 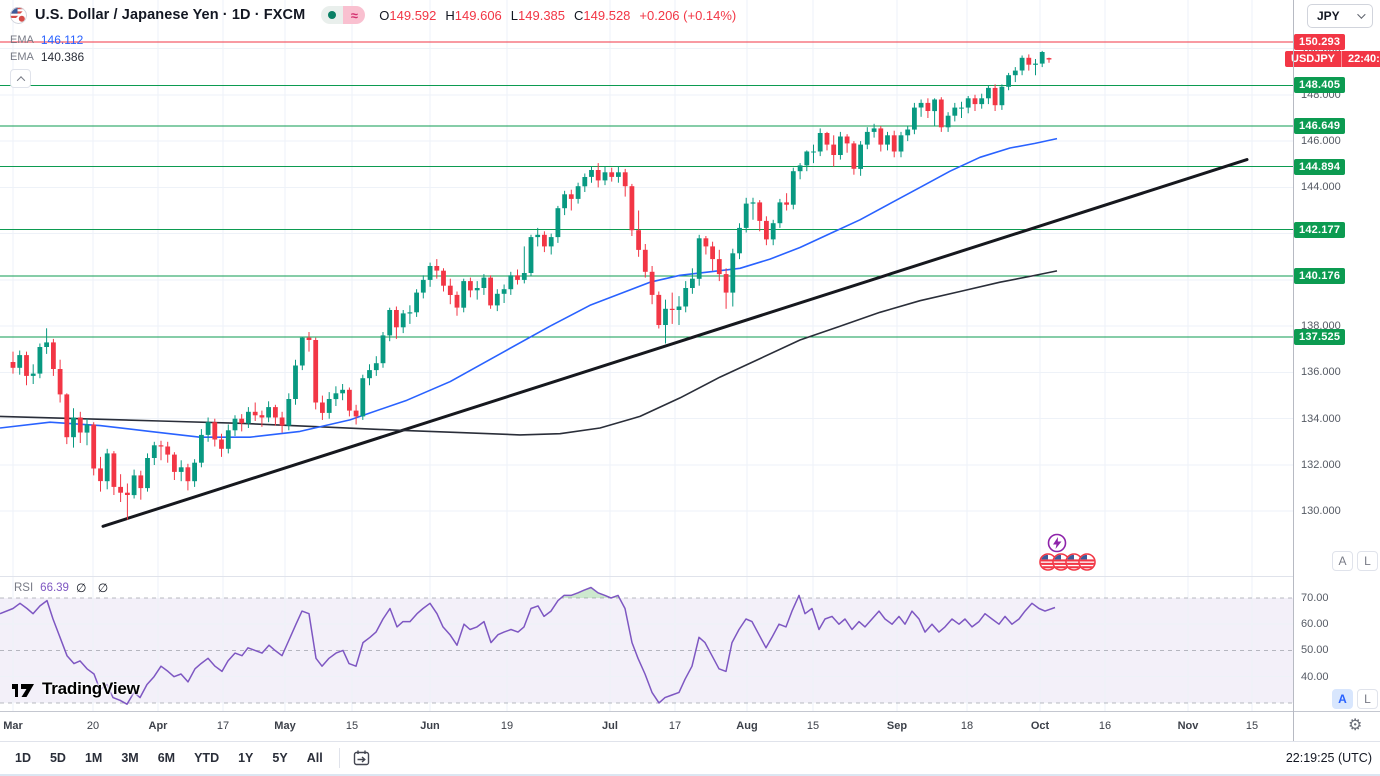 I want to click on toolbar-divider, so click(x=339, y=758).